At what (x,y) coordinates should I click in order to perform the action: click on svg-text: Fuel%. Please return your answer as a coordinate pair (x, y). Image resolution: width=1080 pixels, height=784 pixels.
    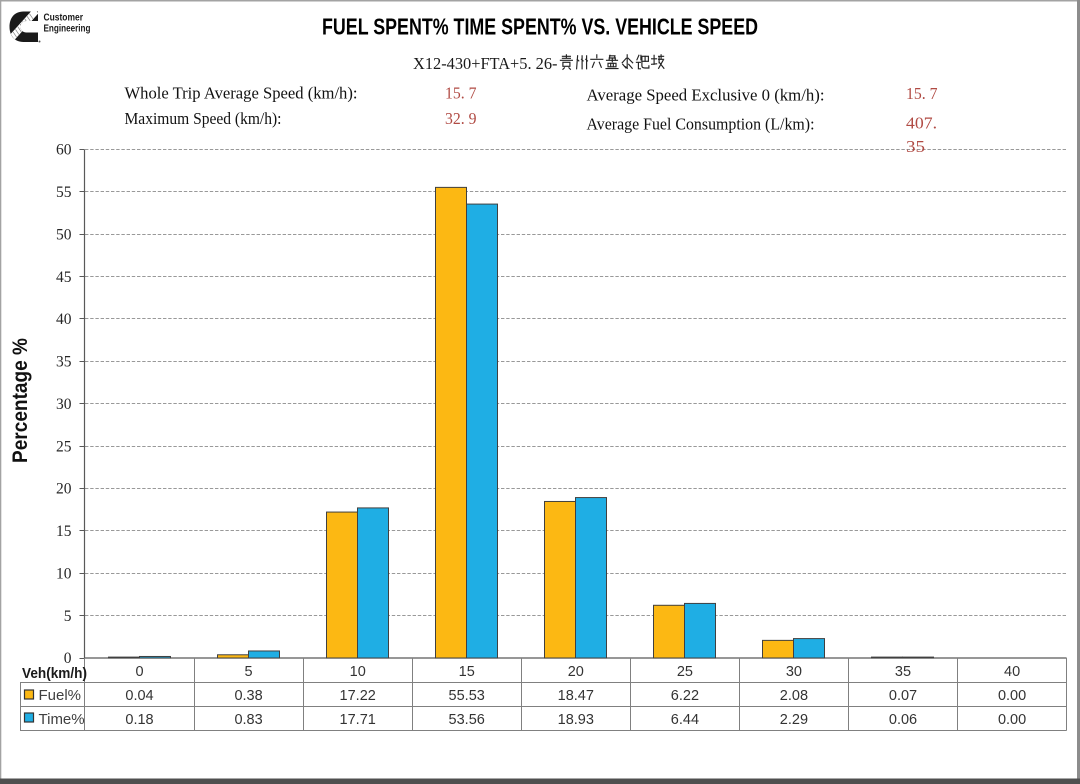
    Looking at the image, I should click on (60, 695).